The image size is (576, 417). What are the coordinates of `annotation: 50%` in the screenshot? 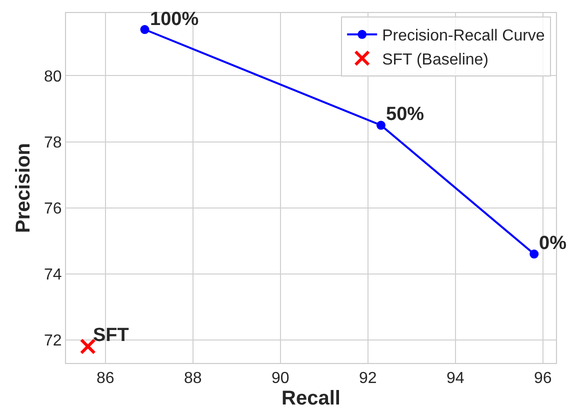 It's located at (405, 114).